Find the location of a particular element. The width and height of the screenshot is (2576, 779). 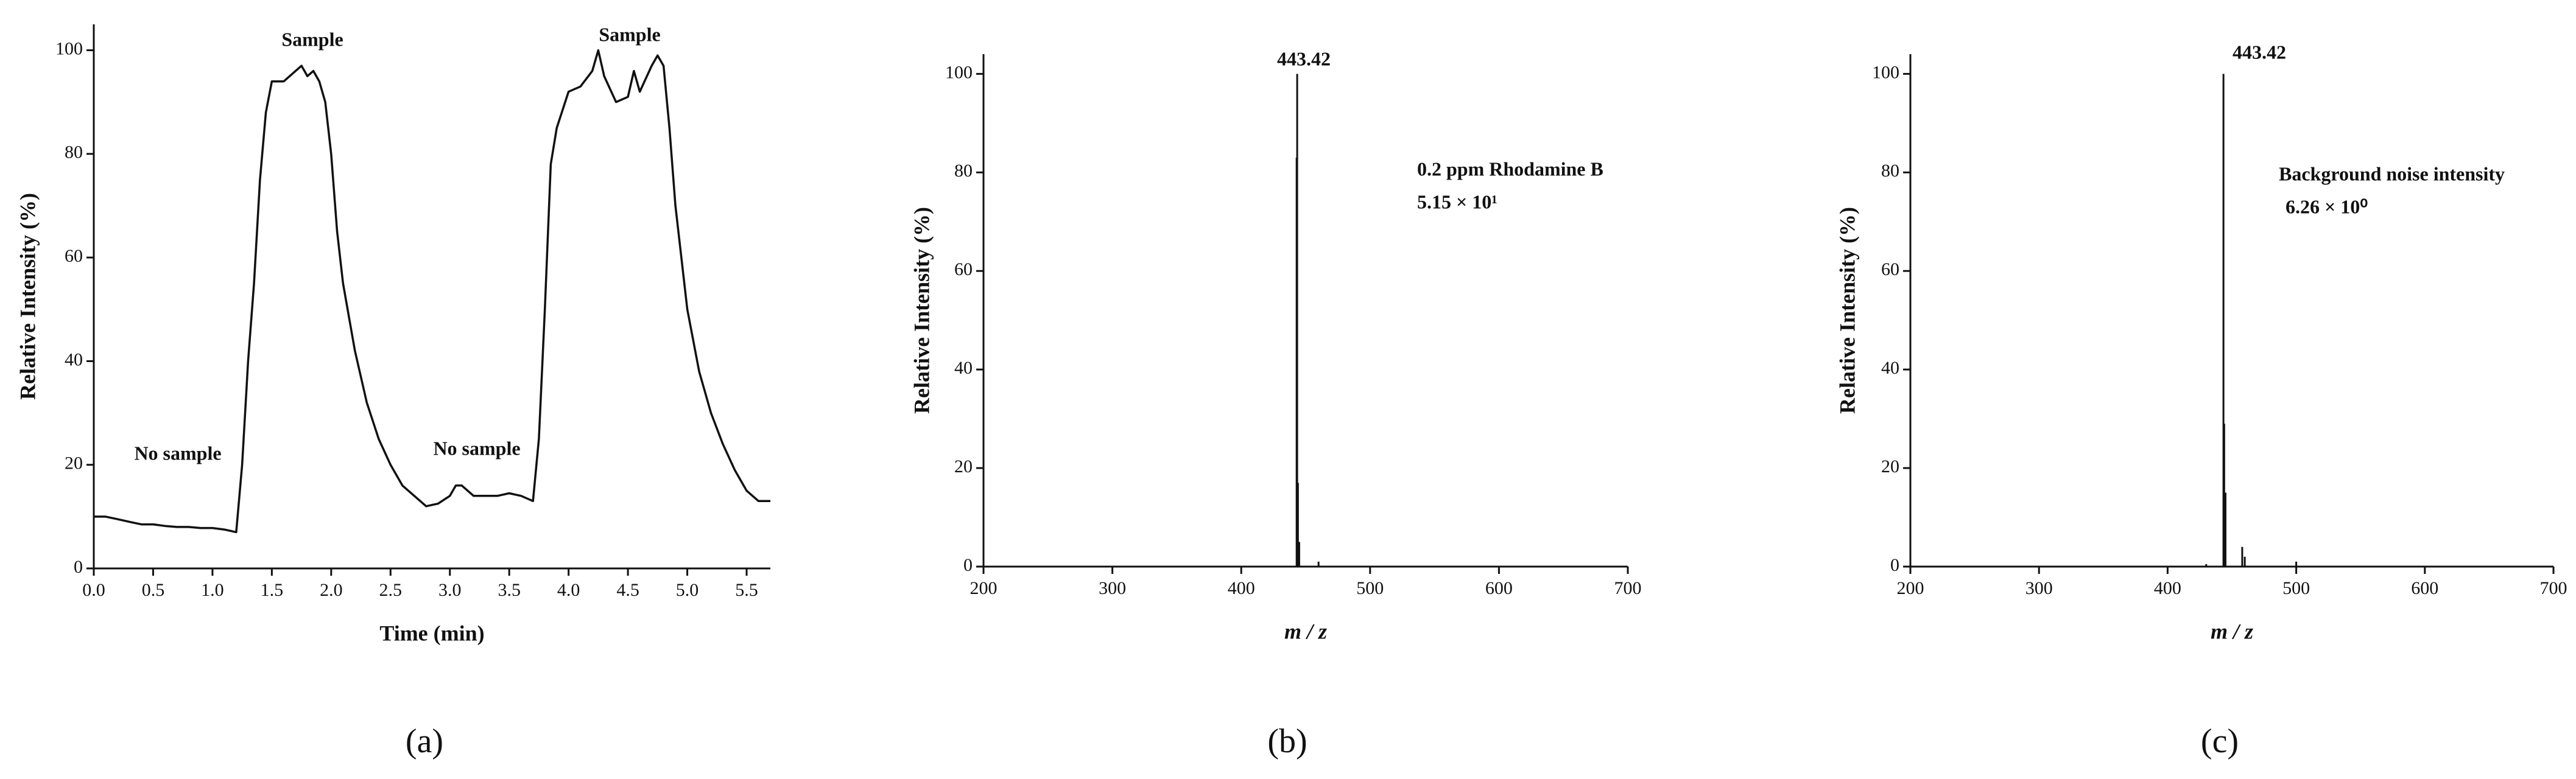

x-tick-label: 5.0 is located at coordinates (687, 590).